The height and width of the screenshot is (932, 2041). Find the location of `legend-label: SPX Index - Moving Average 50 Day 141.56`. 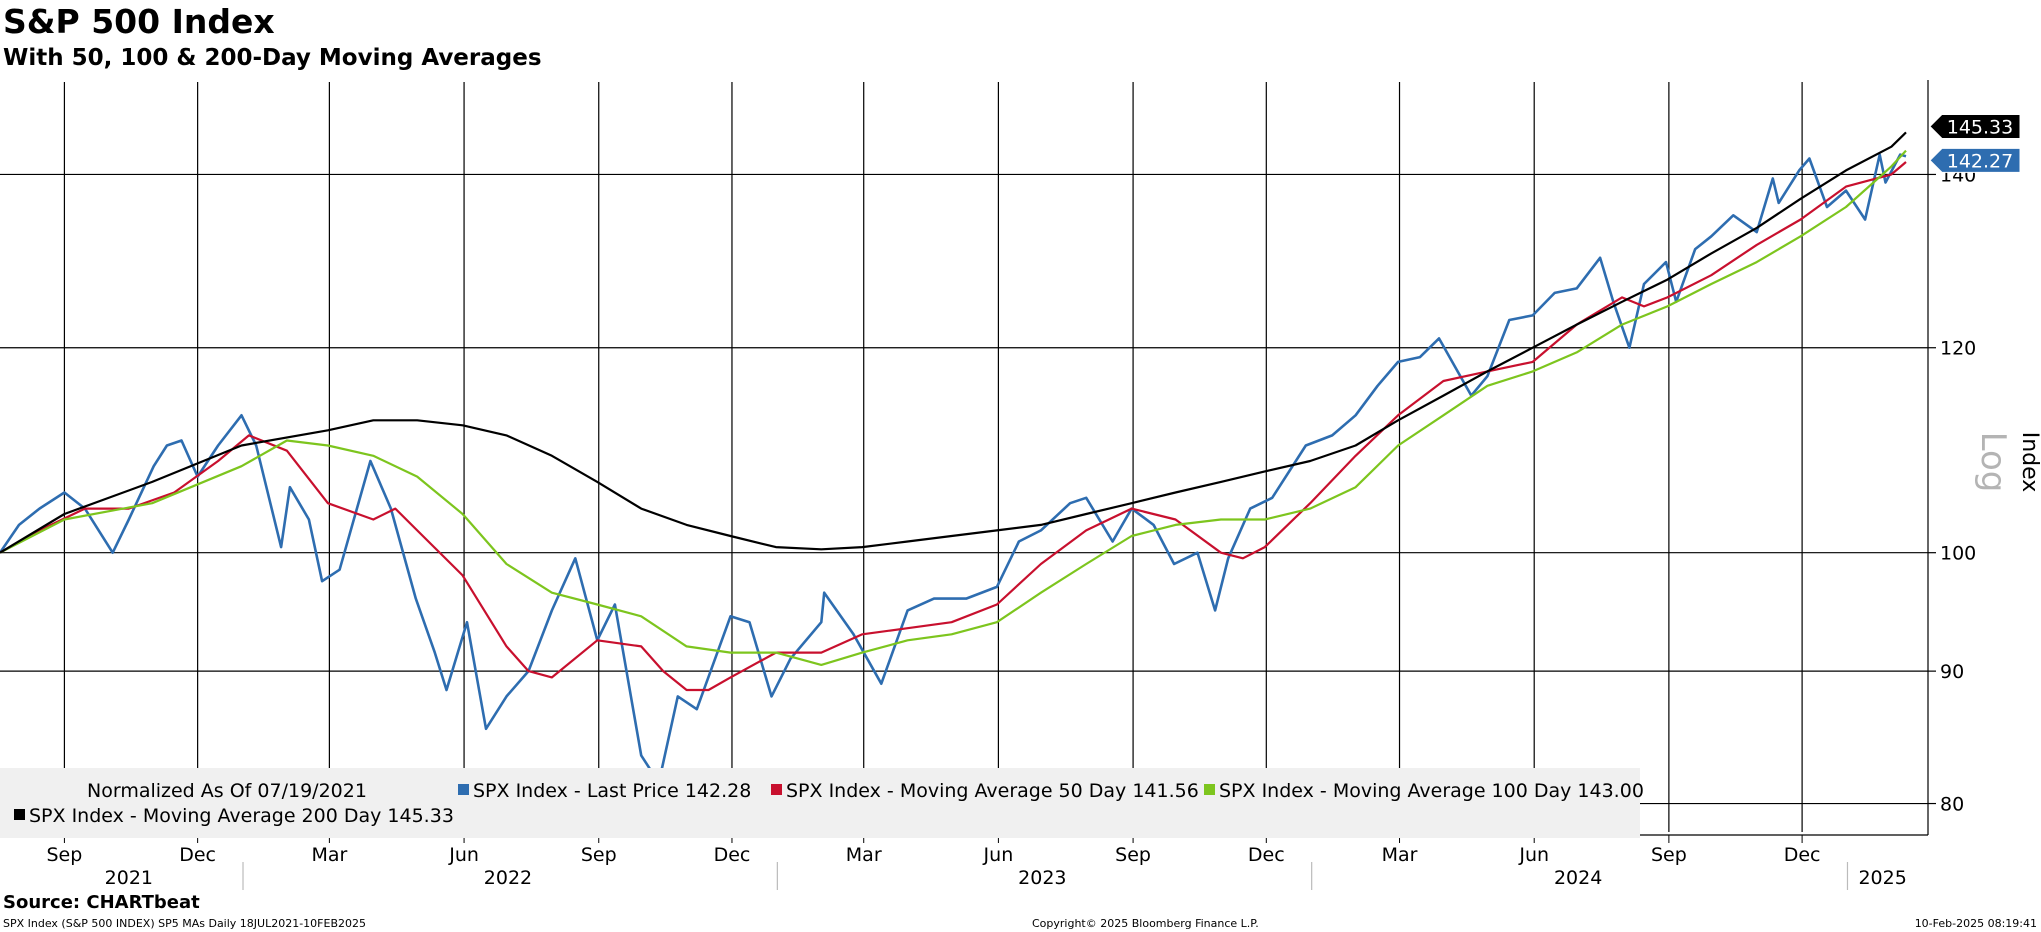

legend-label: SPX Index - Moving Average 50 Day 141.56 is located at coordinates (992, 791).